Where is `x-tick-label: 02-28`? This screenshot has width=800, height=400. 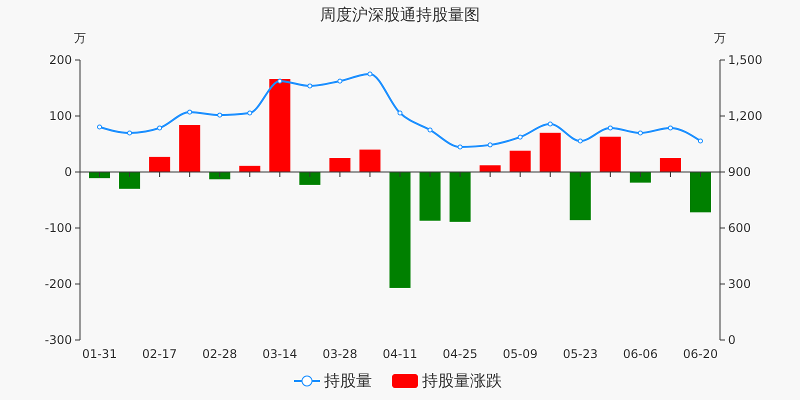 x-tick-label: 02-28 is located at coordinates (220, 354).